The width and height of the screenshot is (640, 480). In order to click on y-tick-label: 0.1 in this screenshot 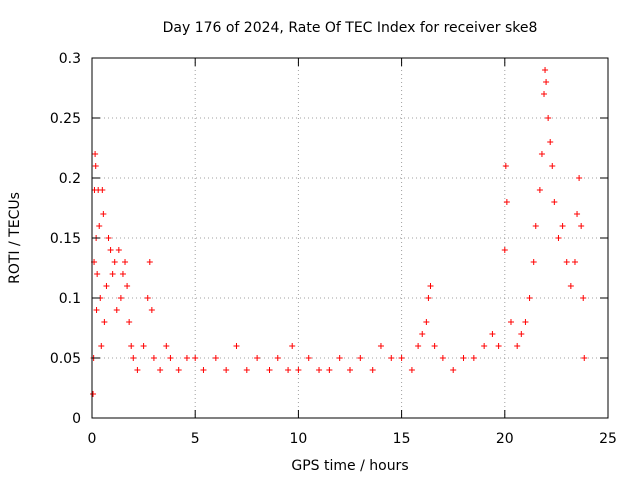, I will do `click(70, 299)`.